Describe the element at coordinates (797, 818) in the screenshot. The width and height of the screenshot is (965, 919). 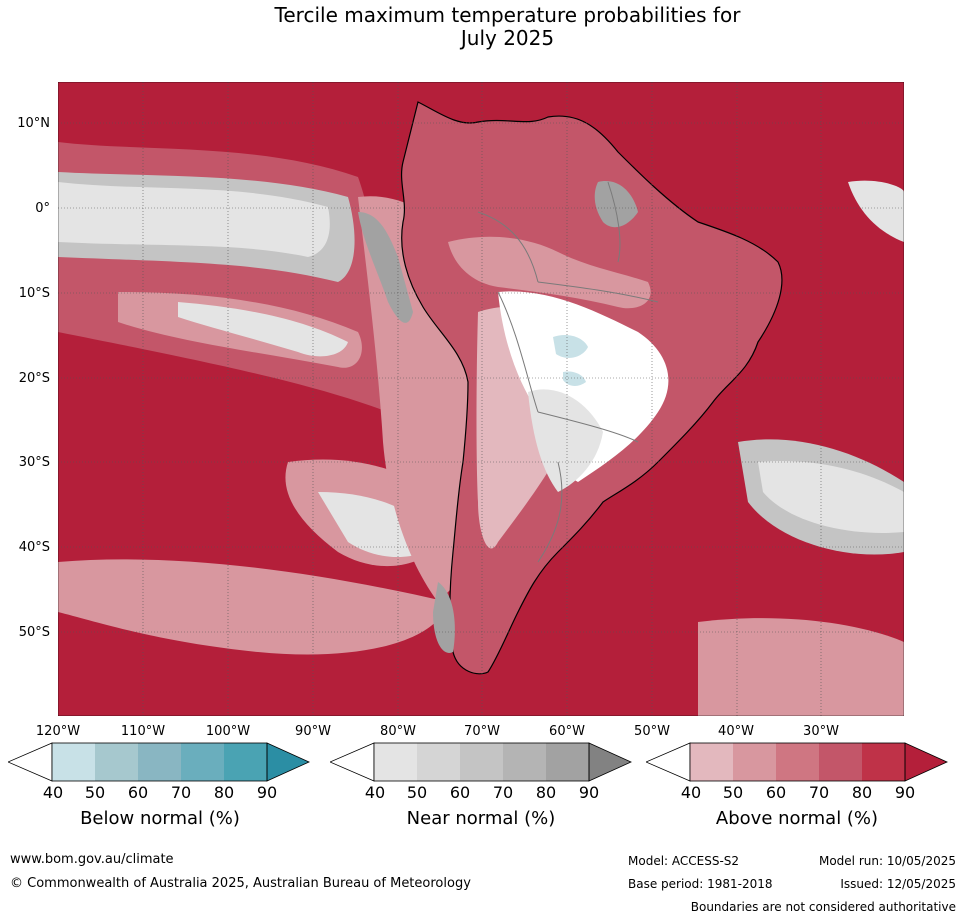
I see `cb-above-label: Above normal (%)` at that location.